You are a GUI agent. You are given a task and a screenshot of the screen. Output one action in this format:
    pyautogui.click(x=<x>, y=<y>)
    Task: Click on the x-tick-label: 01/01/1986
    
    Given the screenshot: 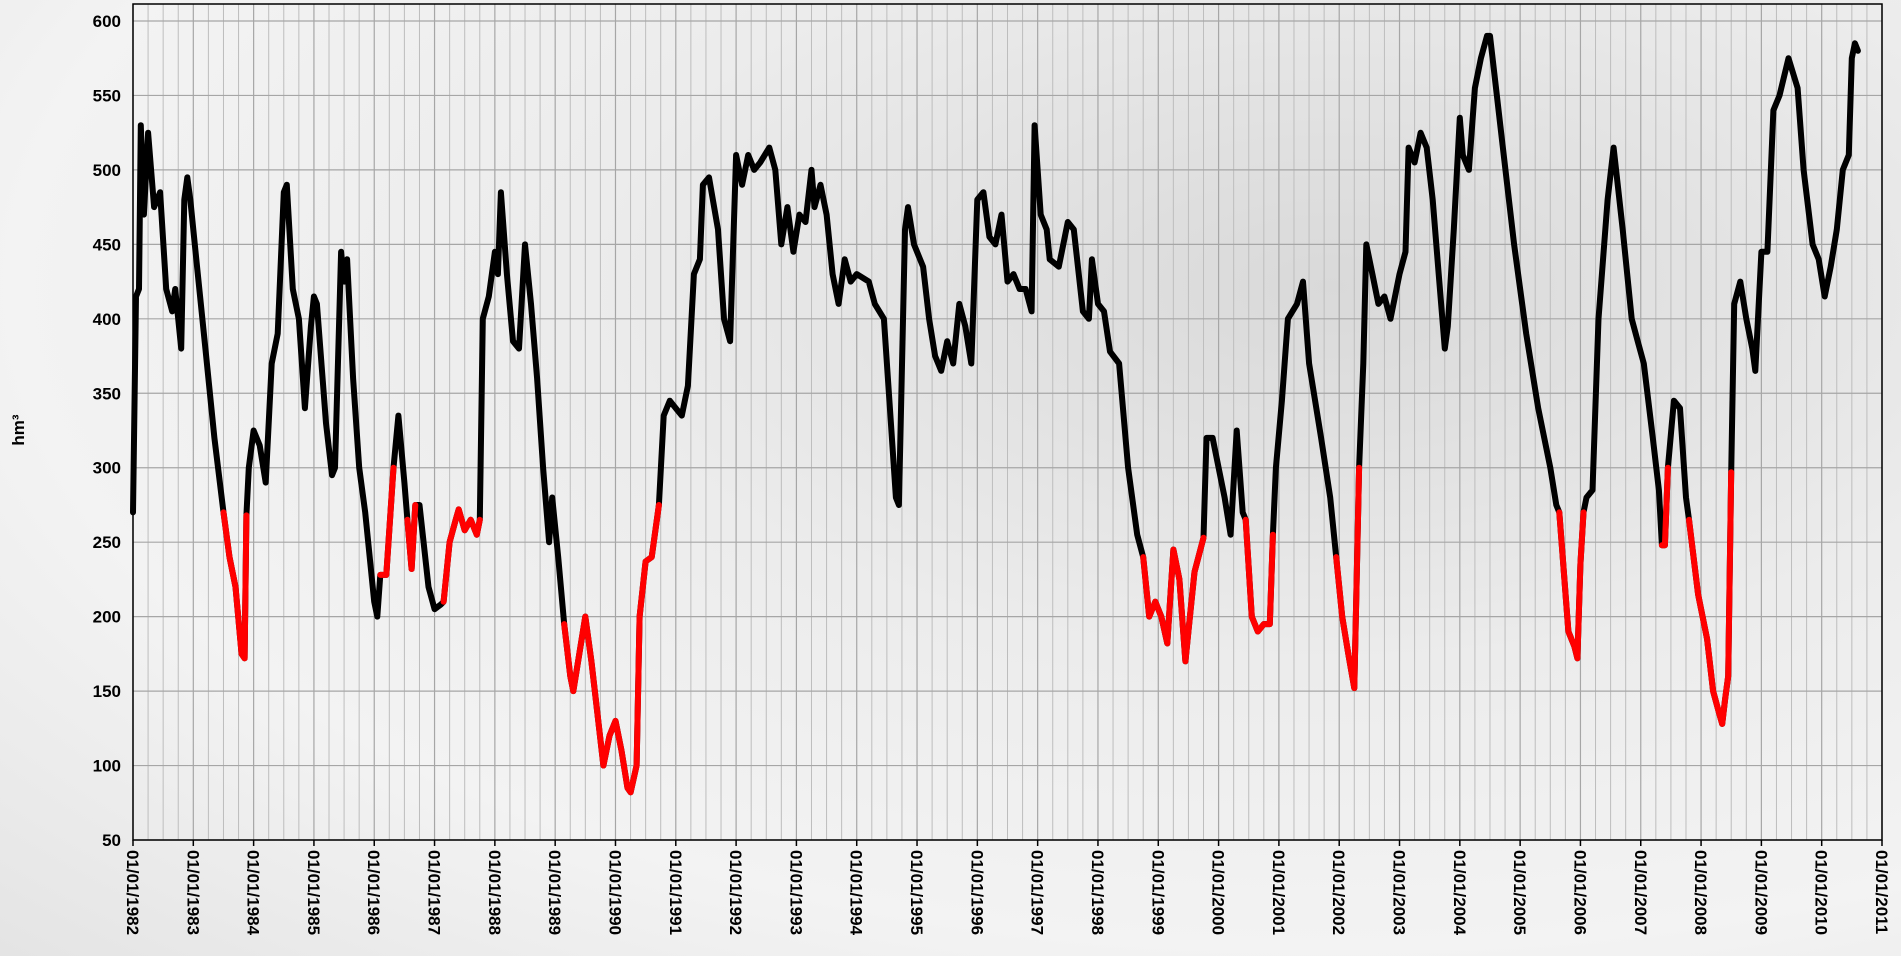 What is the action you would take?
    pyautogui.click(x=373, y=892)
    